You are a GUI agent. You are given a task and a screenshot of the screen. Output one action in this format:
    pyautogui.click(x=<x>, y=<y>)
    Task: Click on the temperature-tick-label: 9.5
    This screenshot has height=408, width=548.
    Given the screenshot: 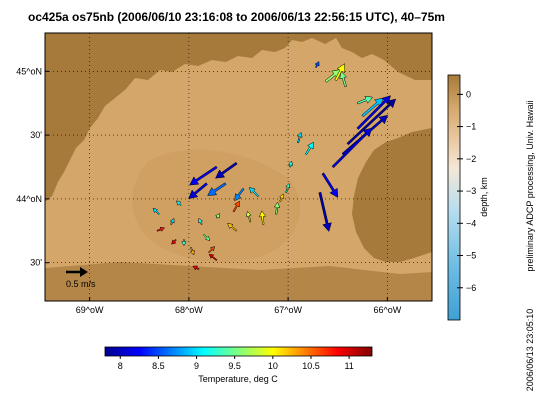 What is the action you would take?
    pyautogui.click(x=234, y=366)
    